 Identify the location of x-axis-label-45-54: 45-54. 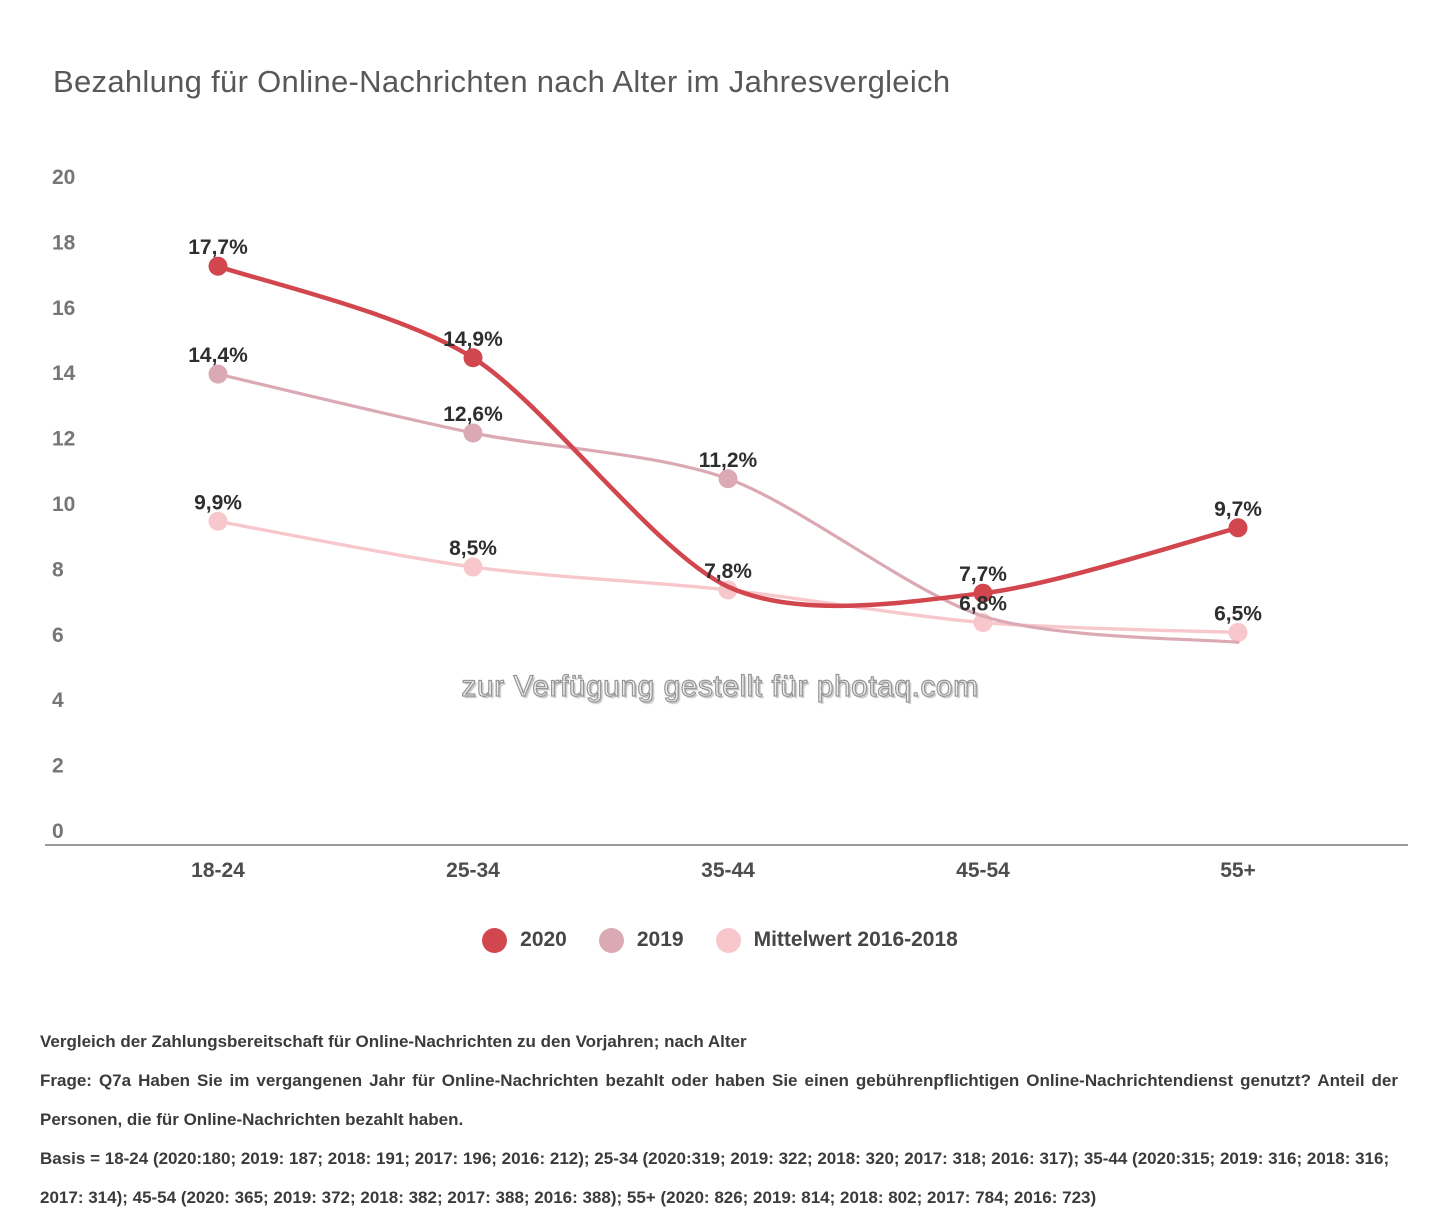
(983, 870).